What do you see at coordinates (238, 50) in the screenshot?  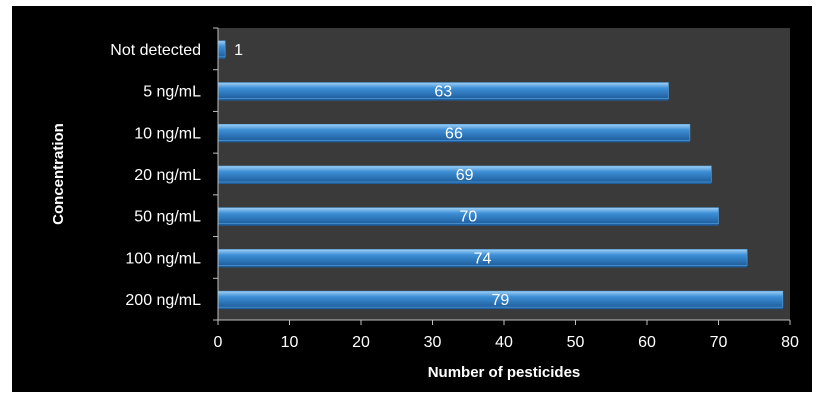 I see `data-label: 1` at bounding box center [238, 50].